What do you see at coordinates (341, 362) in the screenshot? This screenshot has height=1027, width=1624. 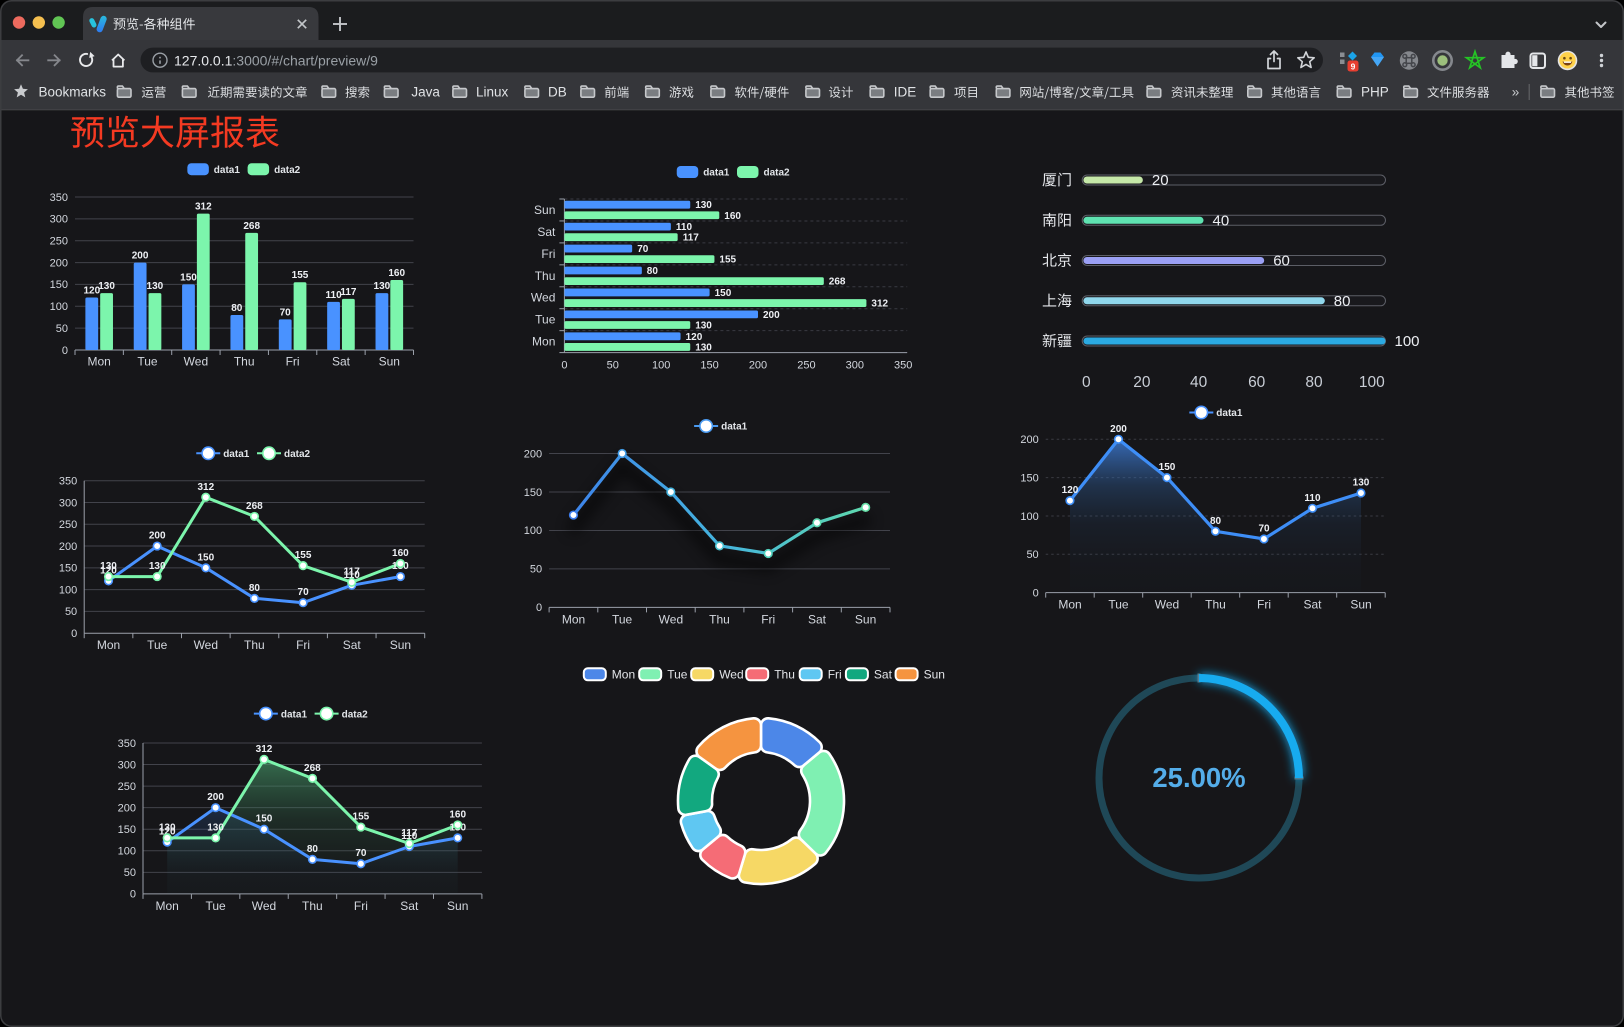 I see `svg-text: Sat` at bounding box center [341, 362].